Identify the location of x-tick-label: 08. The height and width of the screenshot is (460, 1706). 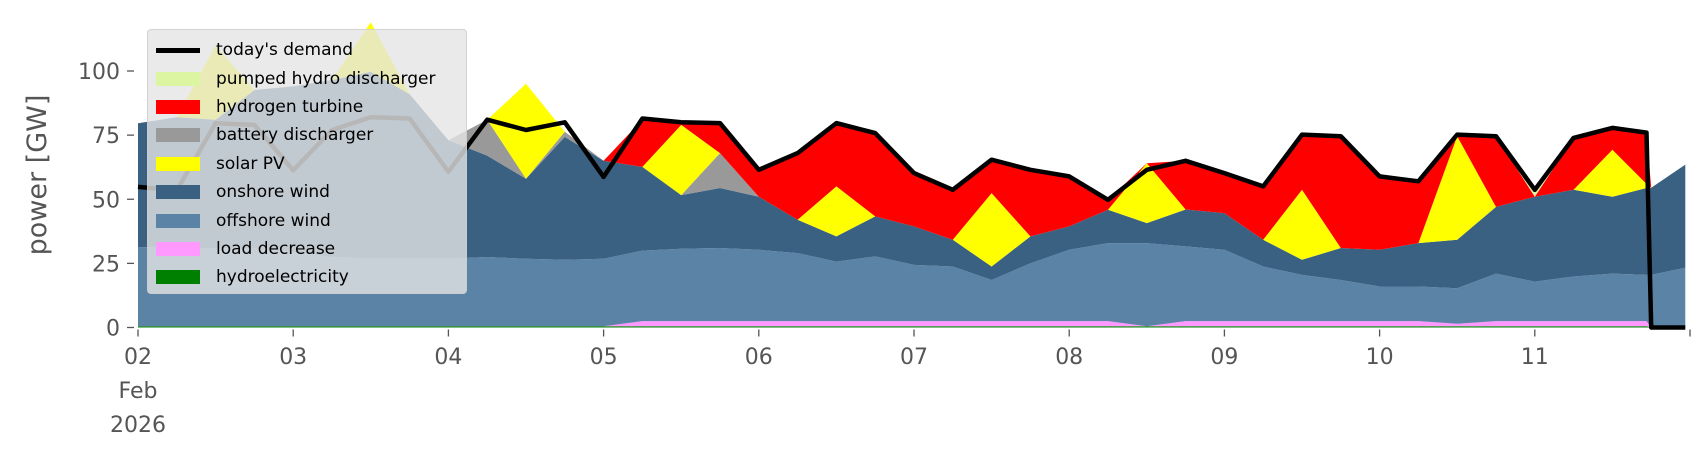
(1069, 357).